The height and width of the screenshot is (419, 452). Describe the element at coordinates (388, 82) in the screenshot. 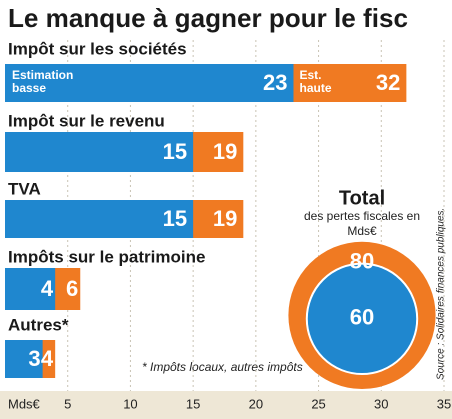

I see `value-label: 32` at that location.